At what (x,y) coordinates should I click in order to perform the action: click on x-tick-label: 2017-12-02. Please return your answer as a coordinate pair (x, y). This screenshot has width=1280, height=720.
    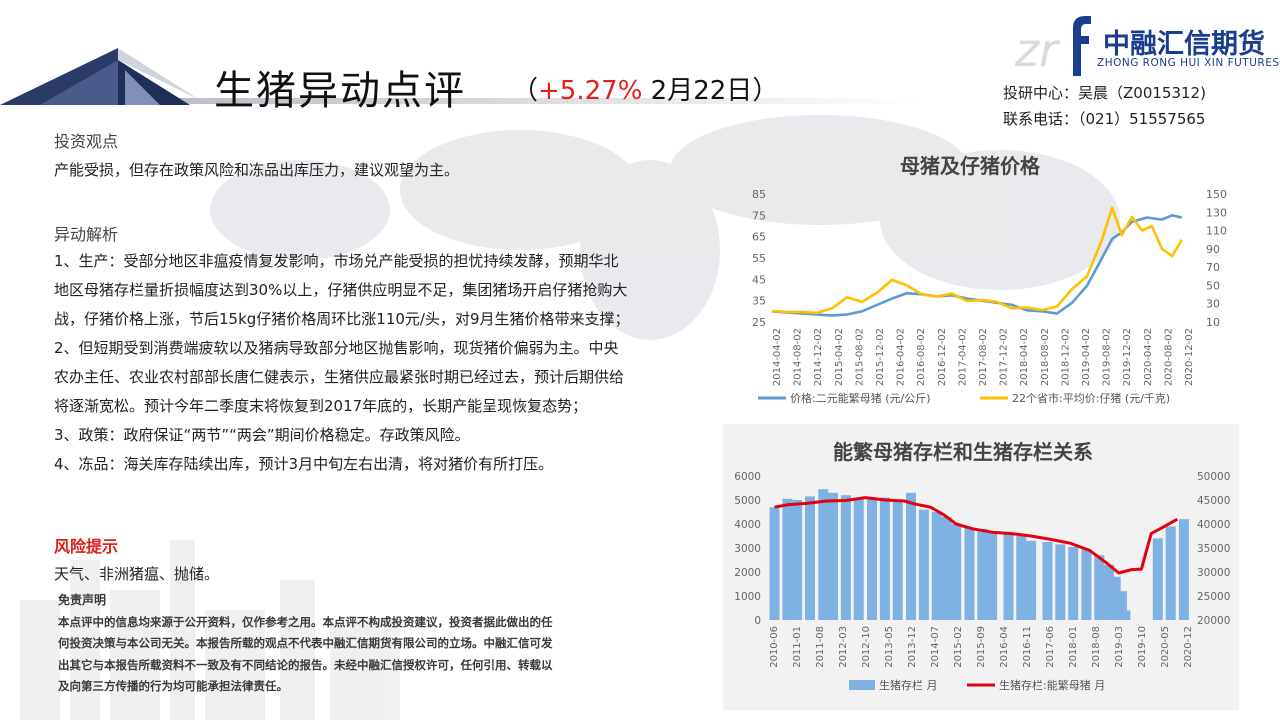
    Looking at the image, I should click on (1004, 357).